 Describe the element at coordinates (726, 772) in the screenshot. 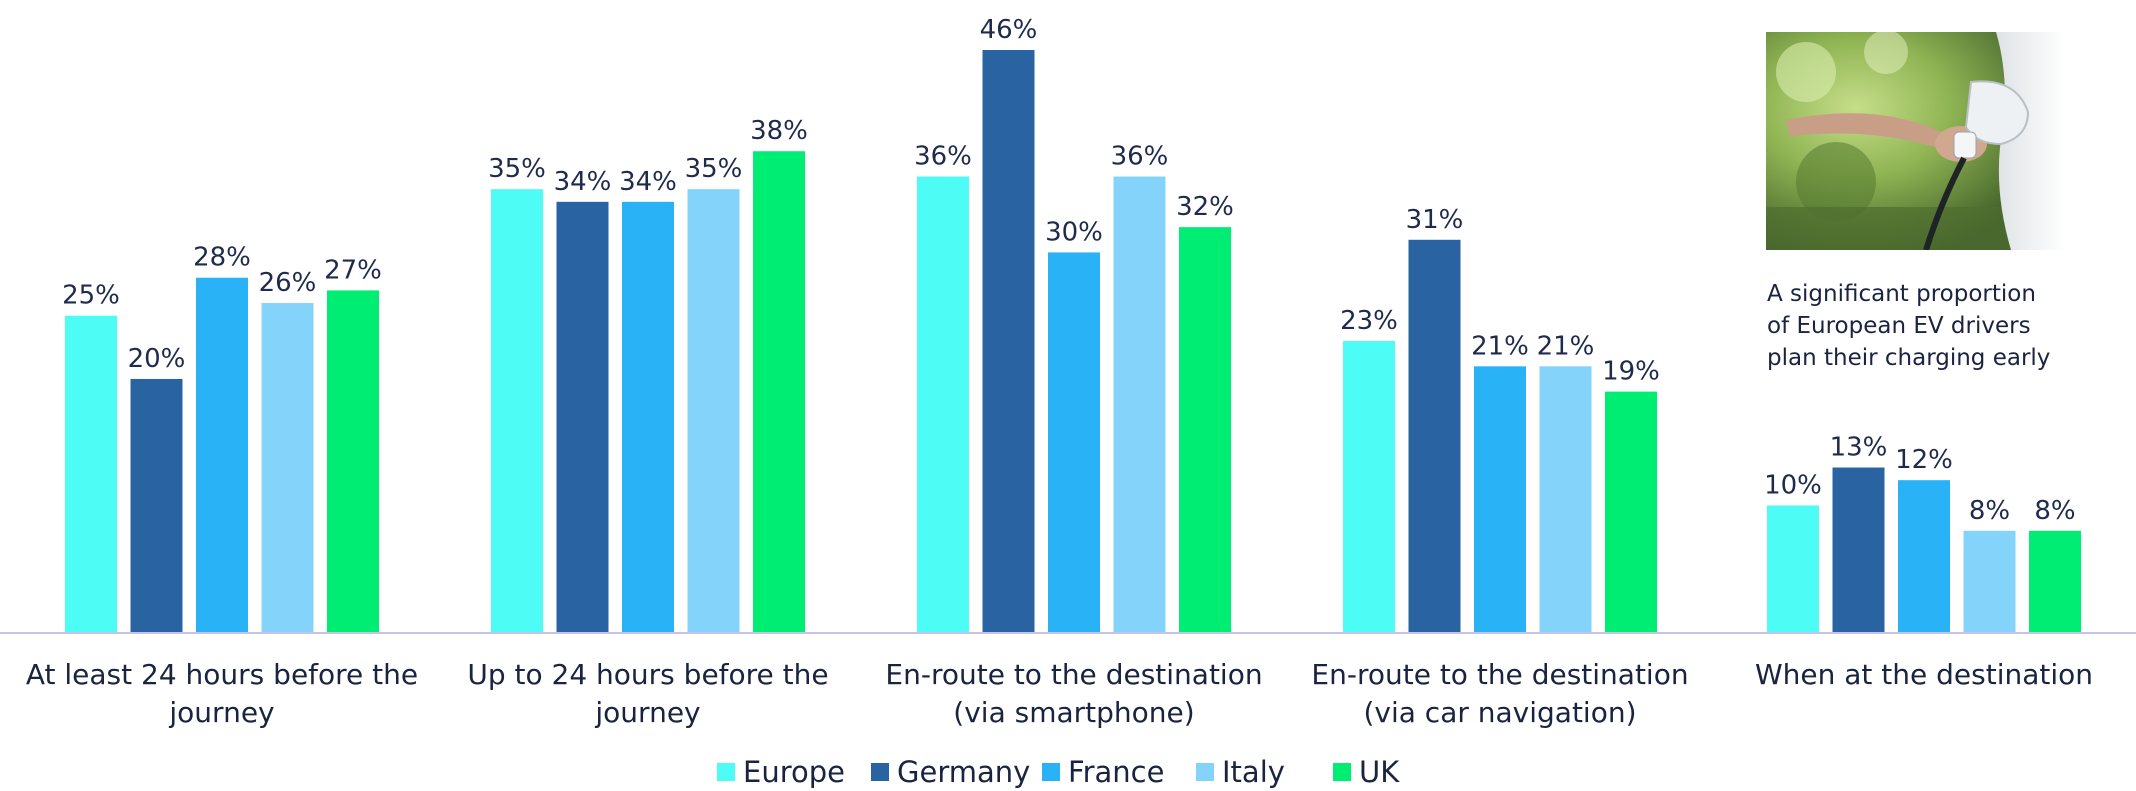

I see `legend-swatch-europe` at that location.